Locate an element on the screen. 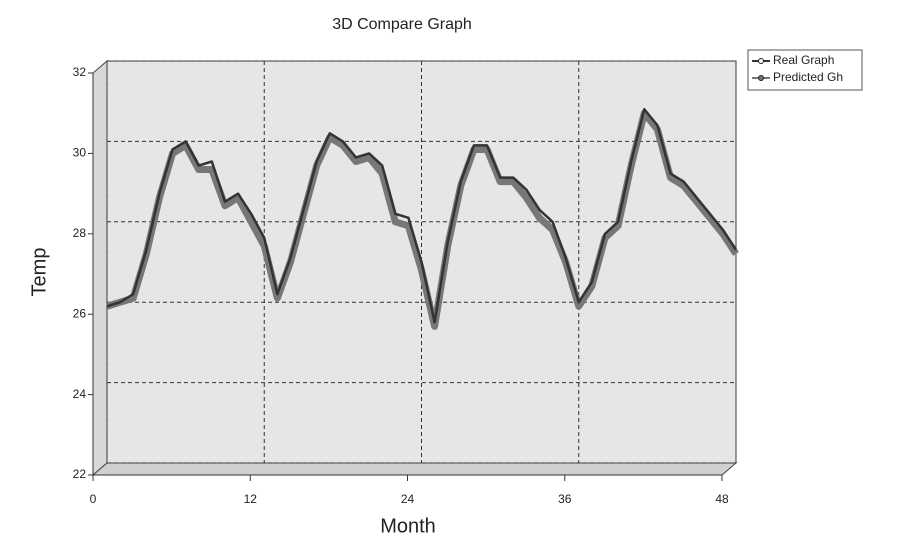 The width and height of the screenshot is (898, 560). legend-box is located at coordinates (805, 70).